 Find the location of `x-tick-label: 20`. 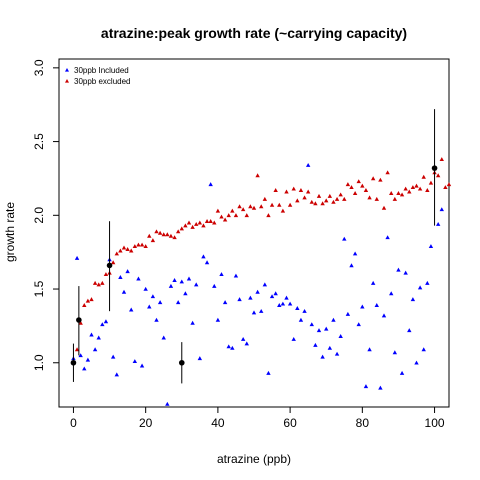

x-tick-label: 20 is located at coordinates (146, 423).